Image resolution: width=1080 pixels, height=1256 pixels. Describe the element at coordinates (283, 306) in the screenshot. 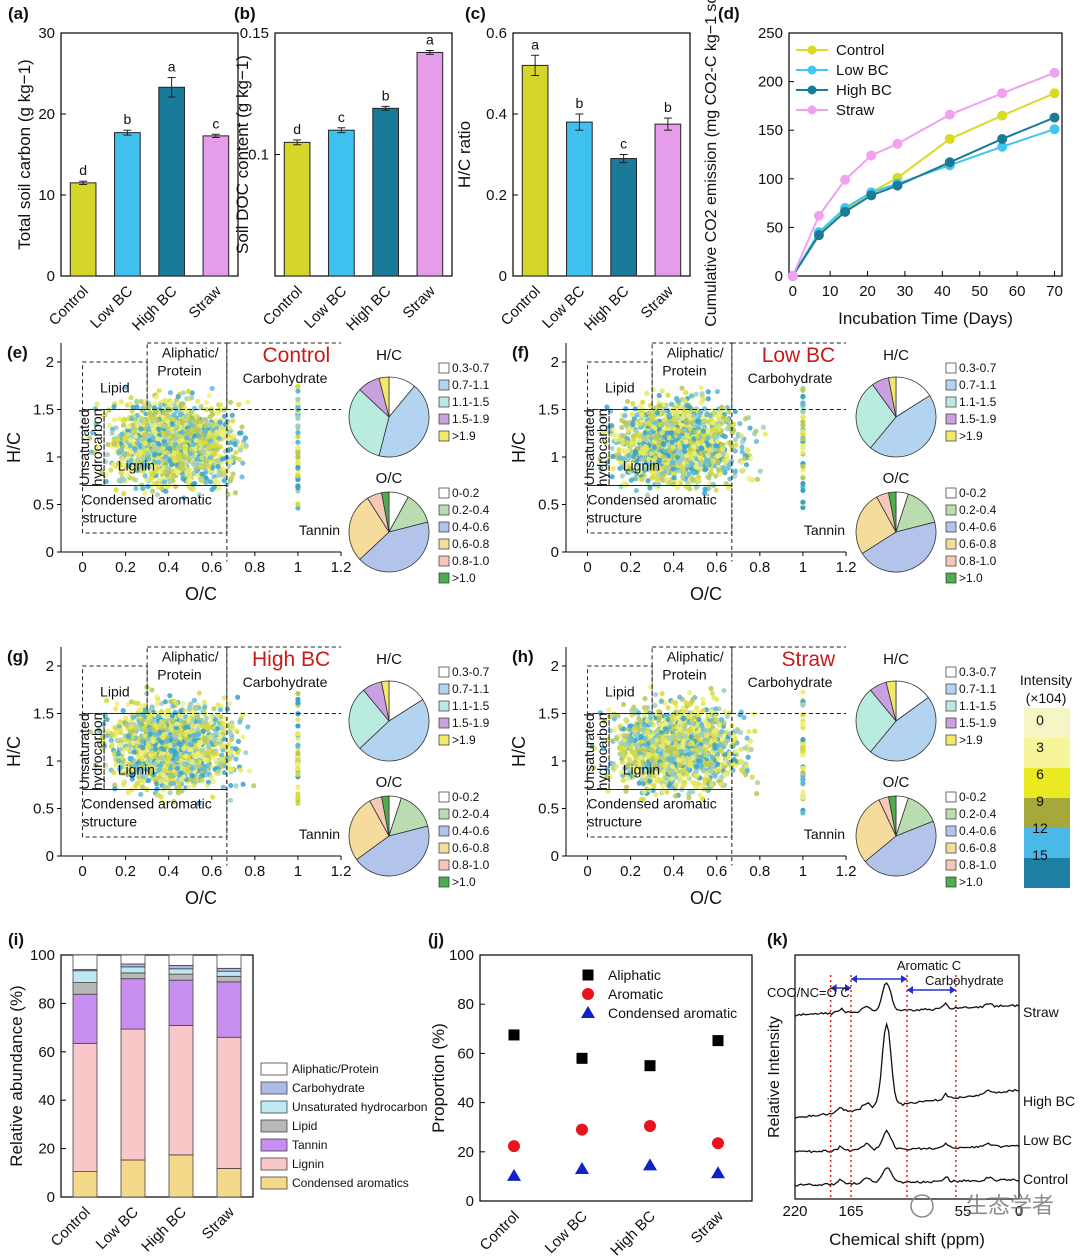

I see `category-label: Control` at that location.